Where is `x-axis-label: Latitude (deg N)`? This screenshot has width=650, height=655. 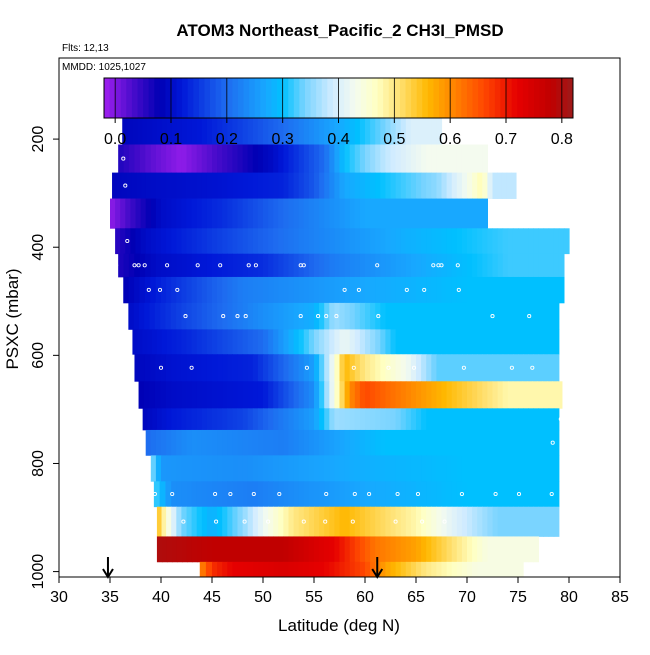
x-axis-label: Latitude (deg N) is located at coordinates (339, 625).